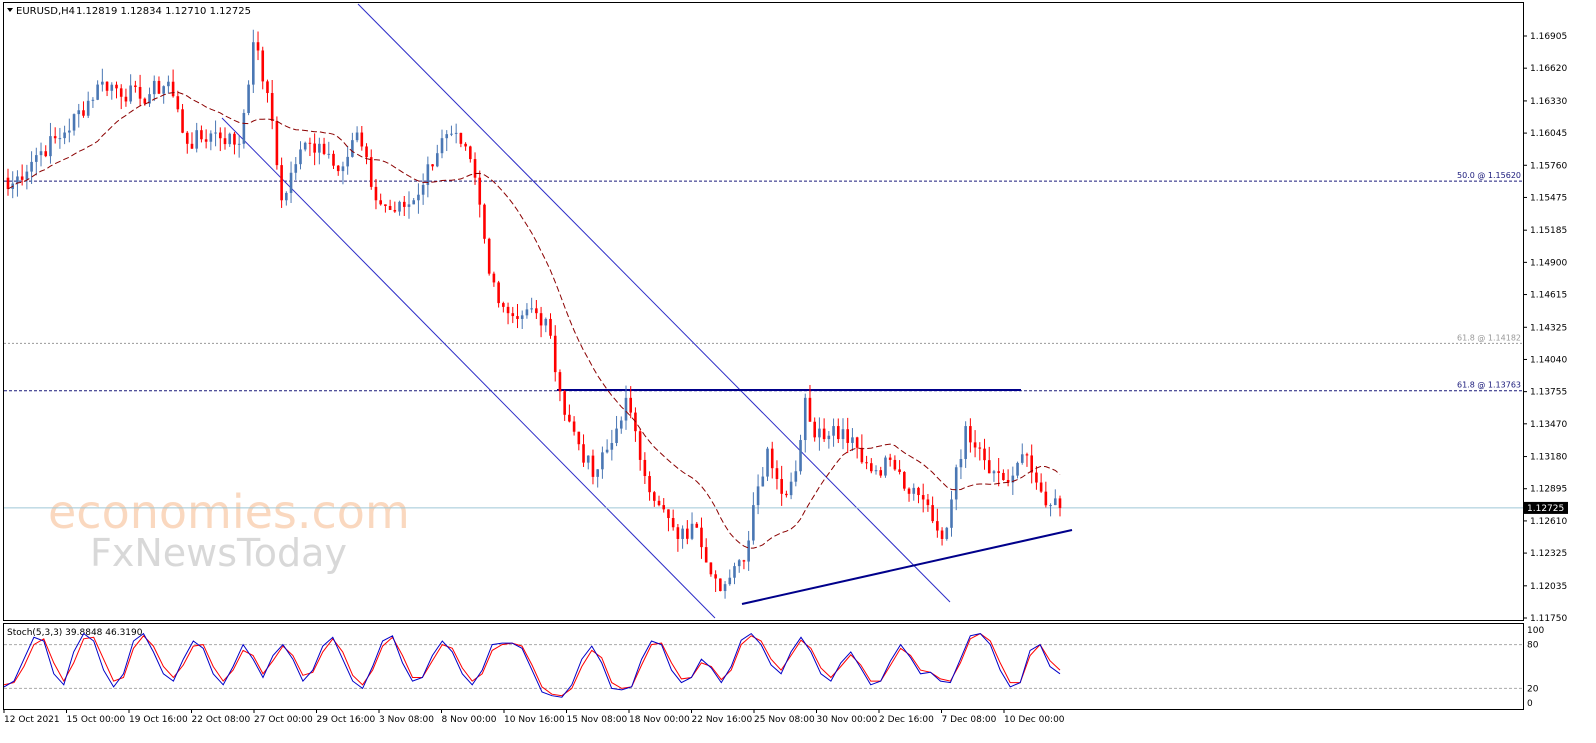 The image size is (1596, 743). What do you see at coordinates (45, 11) in the screenshot?
I see `symbol-label: EURUSD,H4` at bounding box center [45, 11].